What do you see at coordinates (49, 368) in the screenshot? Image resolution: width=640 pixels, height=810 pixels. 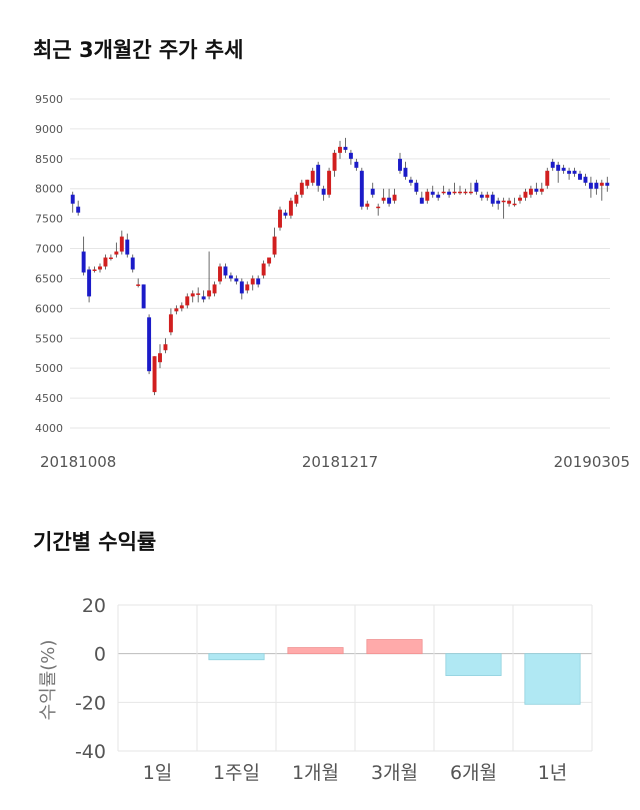 I see `price-y-tick: 5000` at bounding box center [49, 368].